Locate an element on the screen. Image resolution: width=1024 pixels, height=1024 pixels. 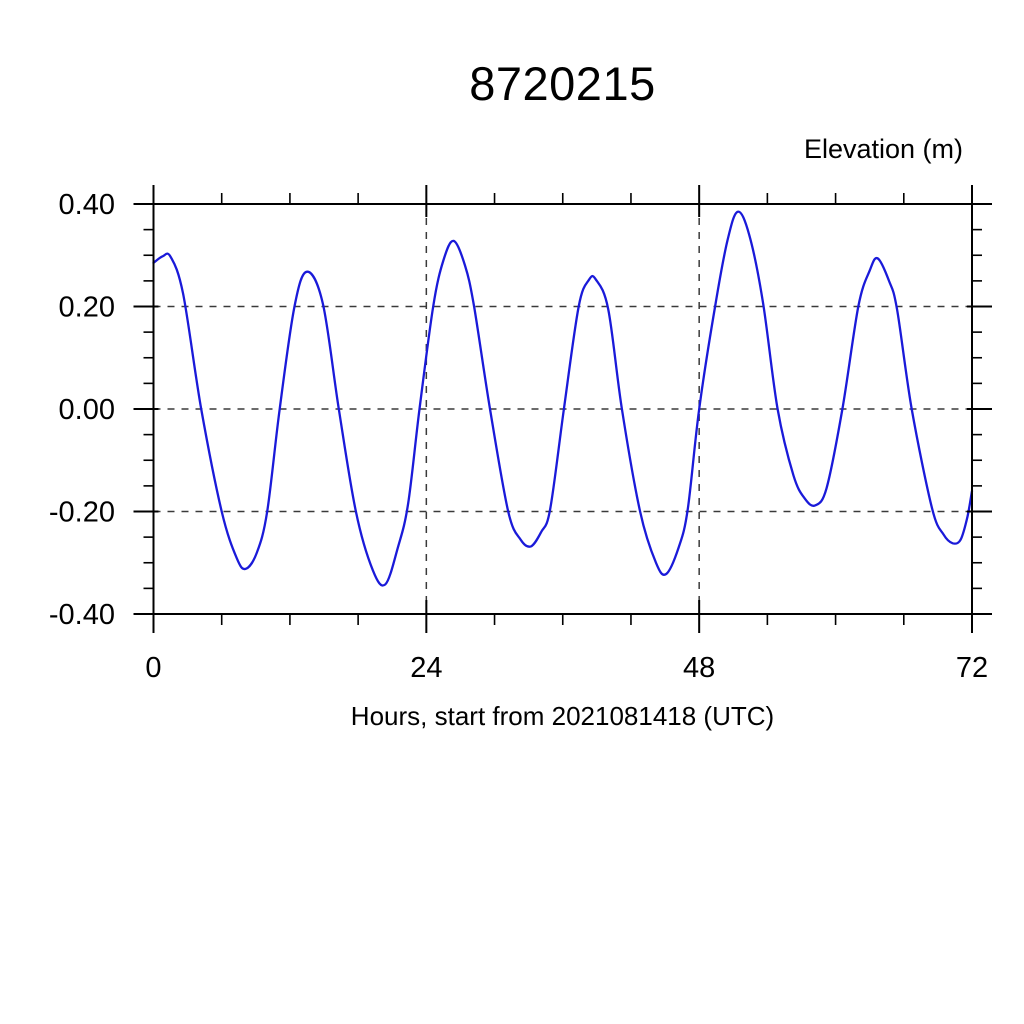
y-tick-label: 0.20 is located at coordinates (87, 308).